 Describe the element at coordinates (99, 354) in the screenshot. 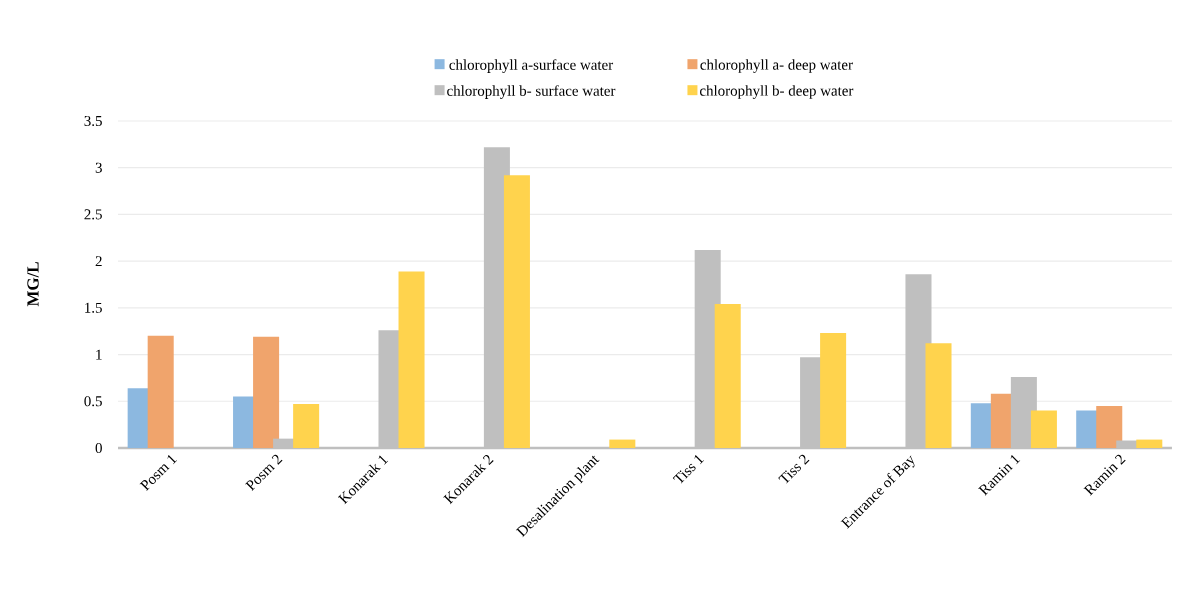

I see `y-tick-label: 1` at that location.